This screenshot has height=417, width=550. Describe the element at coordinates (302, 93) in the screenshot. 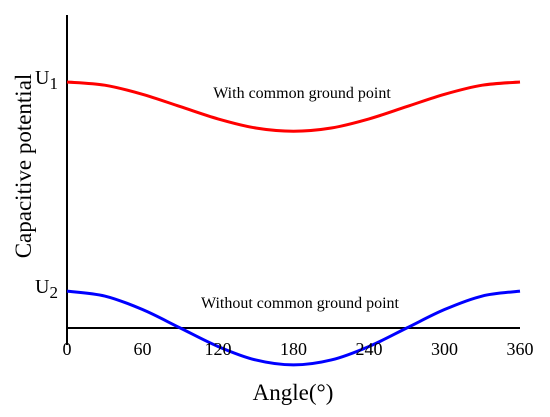

I see `series-annotation: With common ground point` at that location.